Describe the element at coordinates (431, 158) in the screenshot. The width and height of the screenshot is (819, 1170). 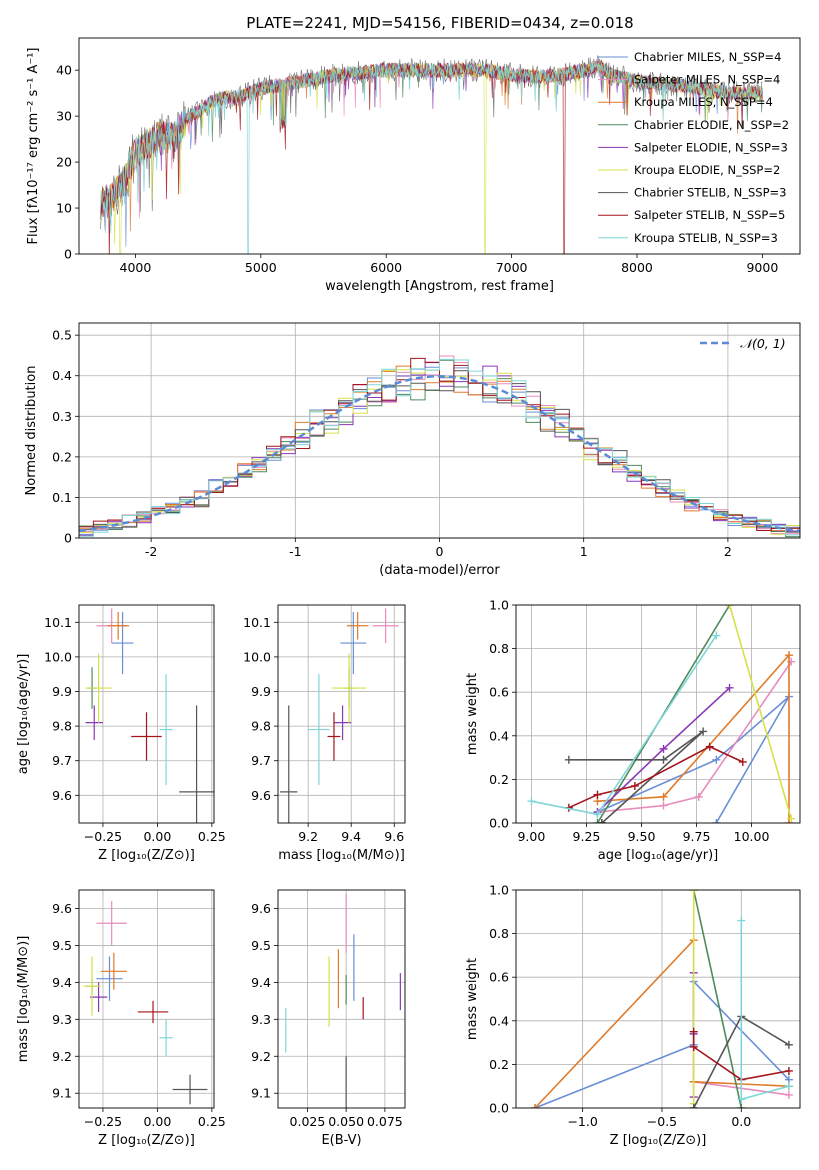
I see `spectrum-line` at that location.